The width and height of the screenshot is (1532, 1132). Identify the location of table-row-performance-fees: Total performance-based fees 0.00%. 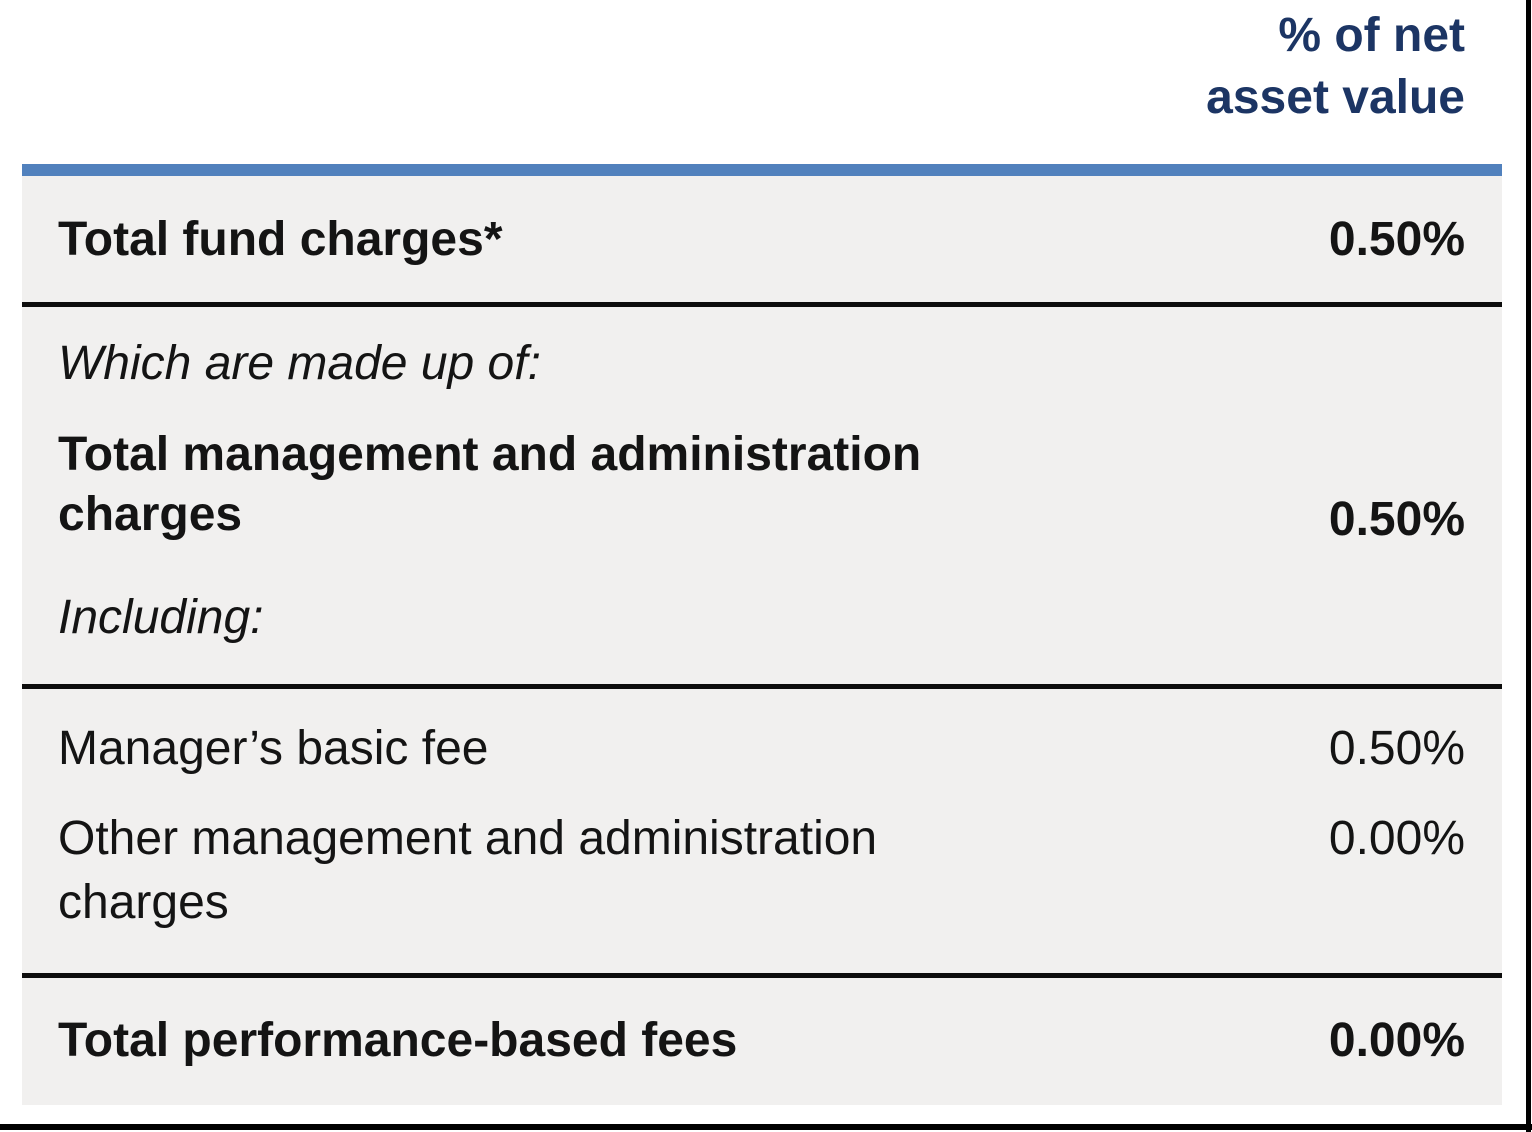
(762, 1040).